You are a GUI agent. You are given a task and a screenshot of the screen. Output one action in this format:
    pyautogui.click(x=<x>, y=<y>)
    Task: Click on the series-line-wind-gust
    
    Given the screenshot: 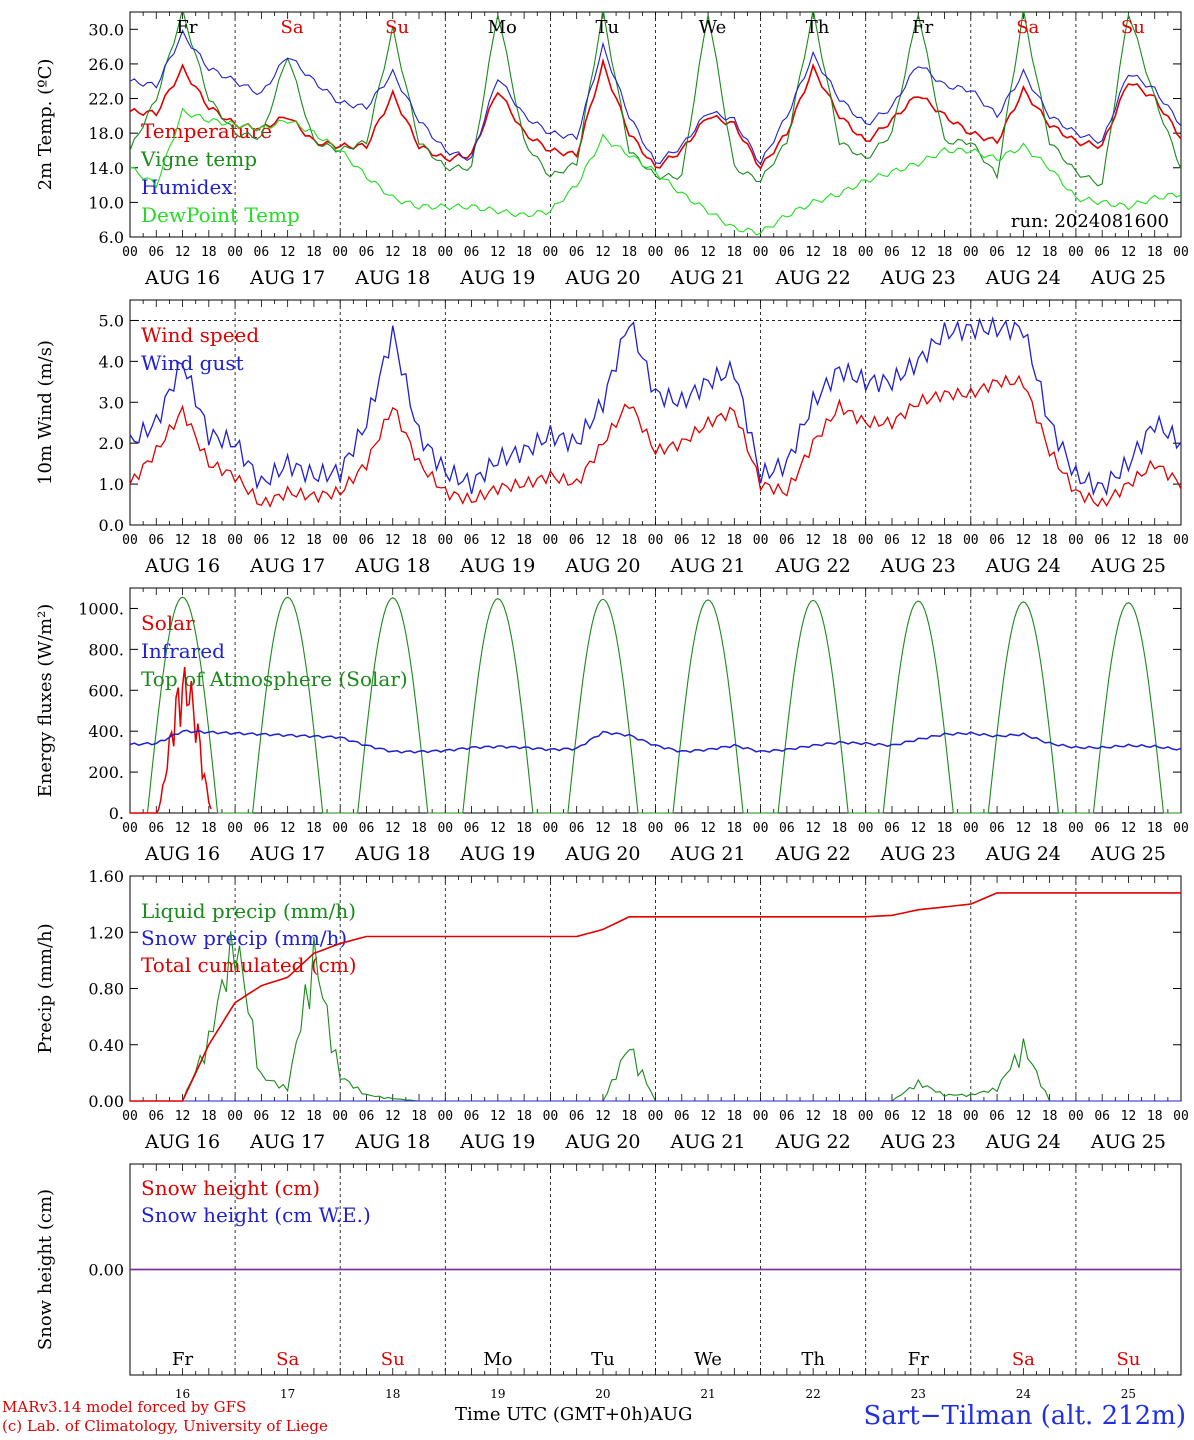 What is the action you would take?
    pyautogui.click(x=655, y=406)
    